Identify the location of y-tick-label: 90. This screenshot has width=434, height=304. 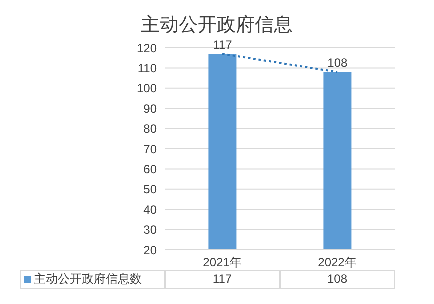
(151, 109).